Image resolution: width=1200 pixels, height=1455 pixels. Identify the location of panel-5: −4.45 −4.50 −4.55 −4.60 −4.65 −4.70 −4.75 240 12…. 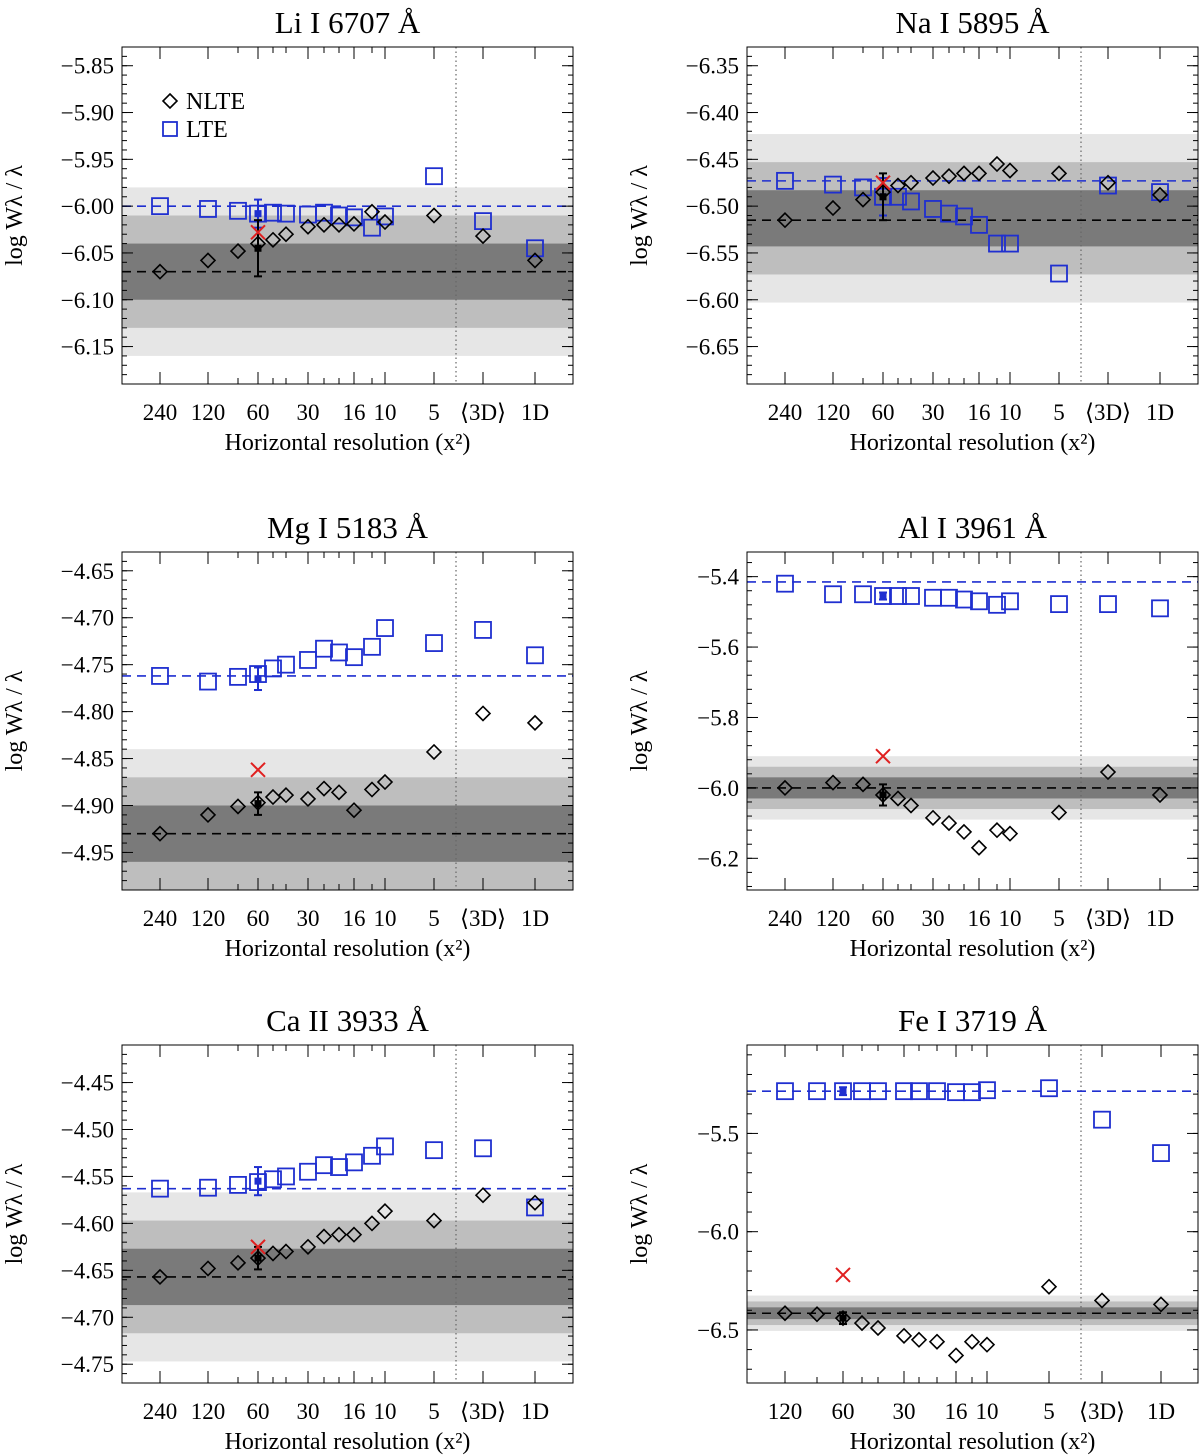
(288, 1229).